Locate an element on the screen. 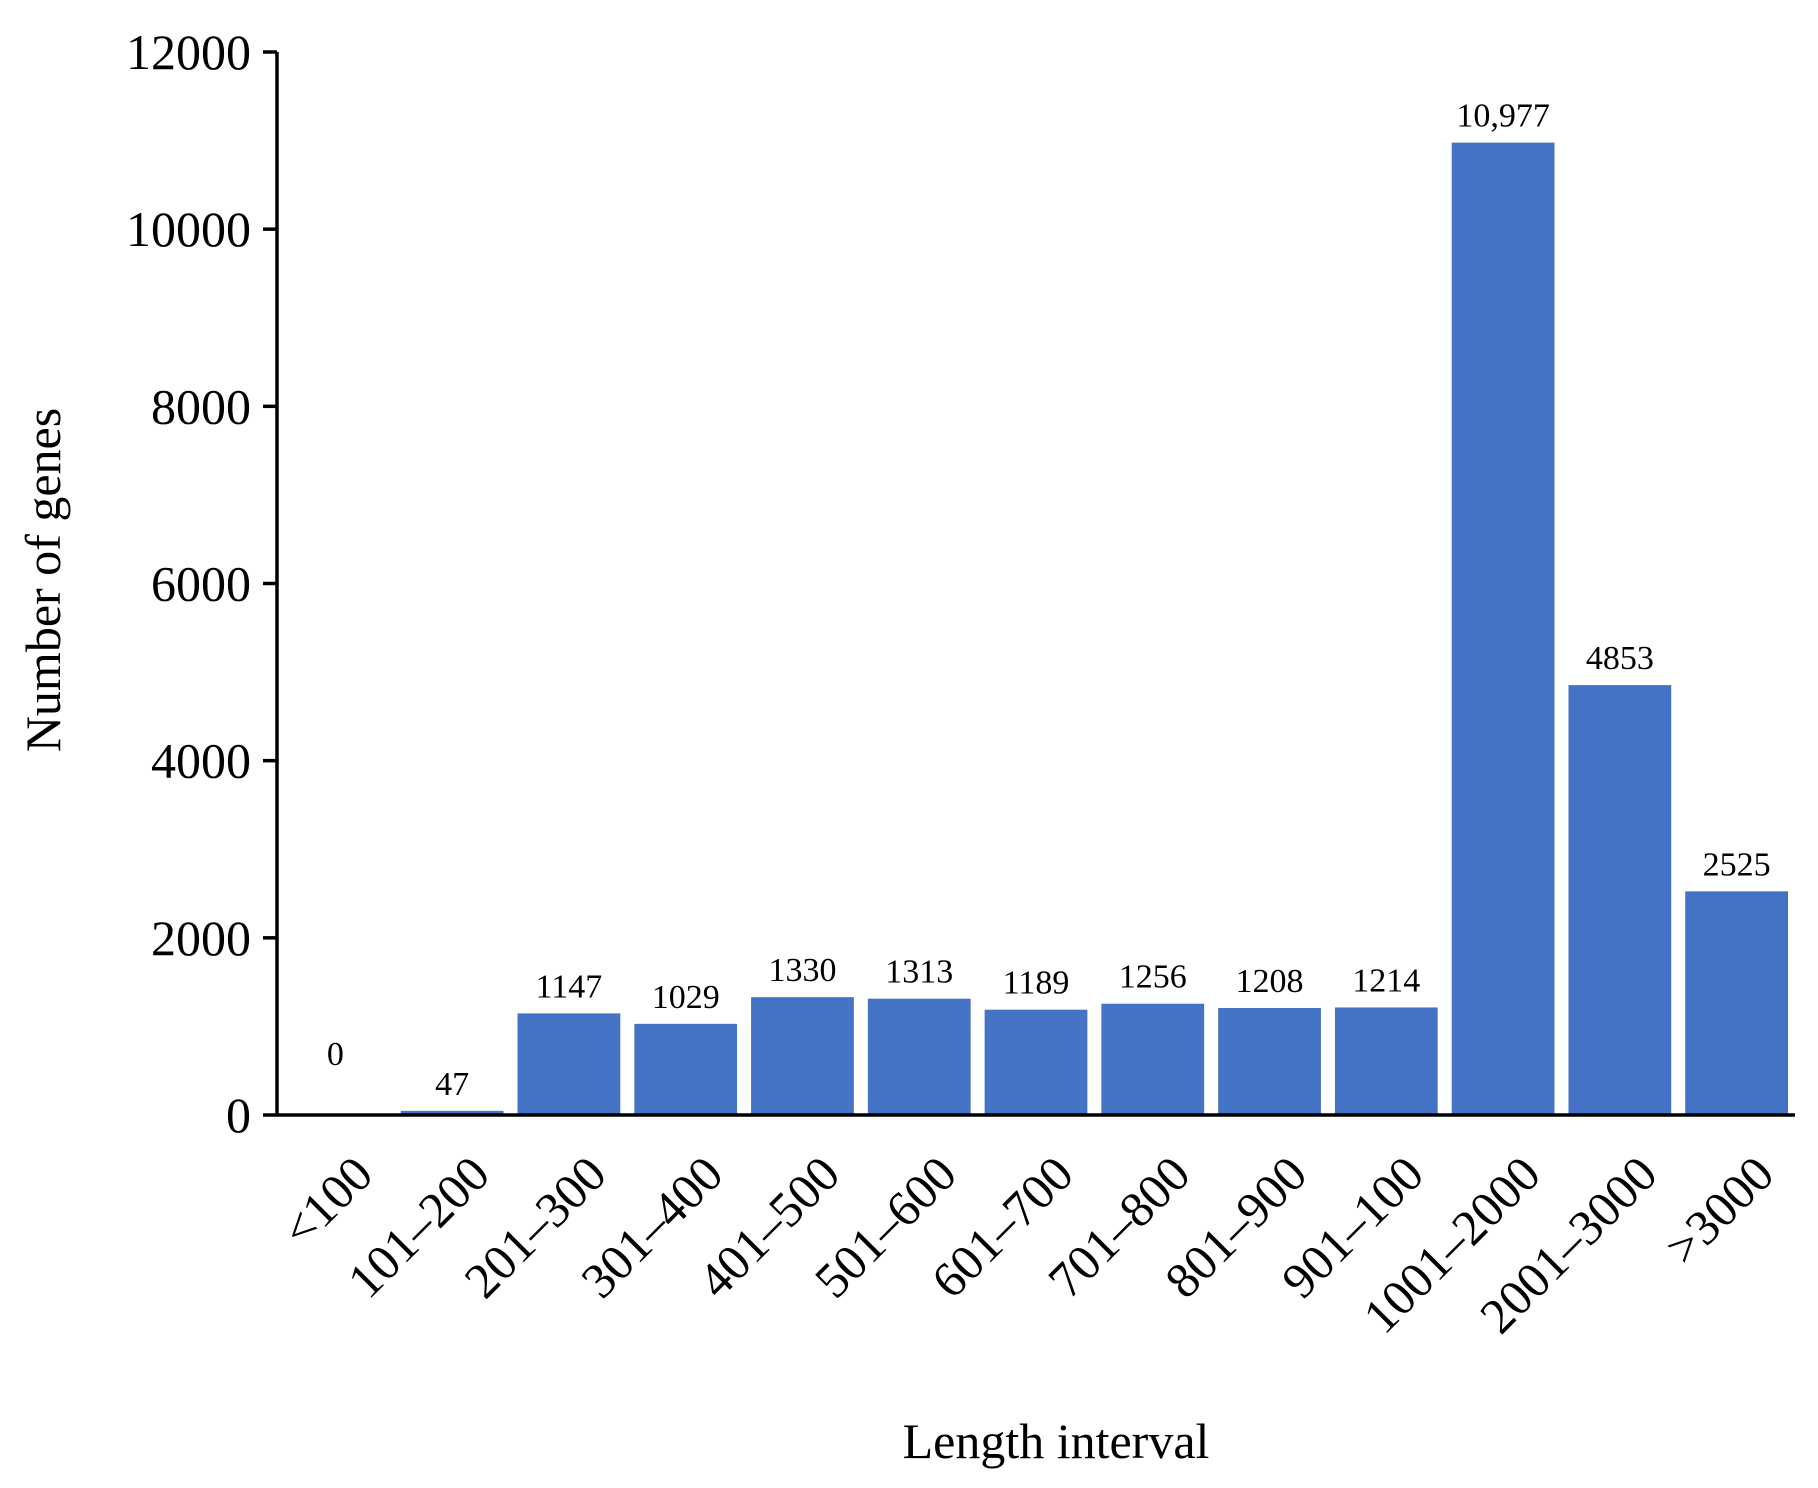 Image resolution: width=1818 pixels, height=1488 pixels. y-tick-label: 4000 is located at coordinates (201, 761).